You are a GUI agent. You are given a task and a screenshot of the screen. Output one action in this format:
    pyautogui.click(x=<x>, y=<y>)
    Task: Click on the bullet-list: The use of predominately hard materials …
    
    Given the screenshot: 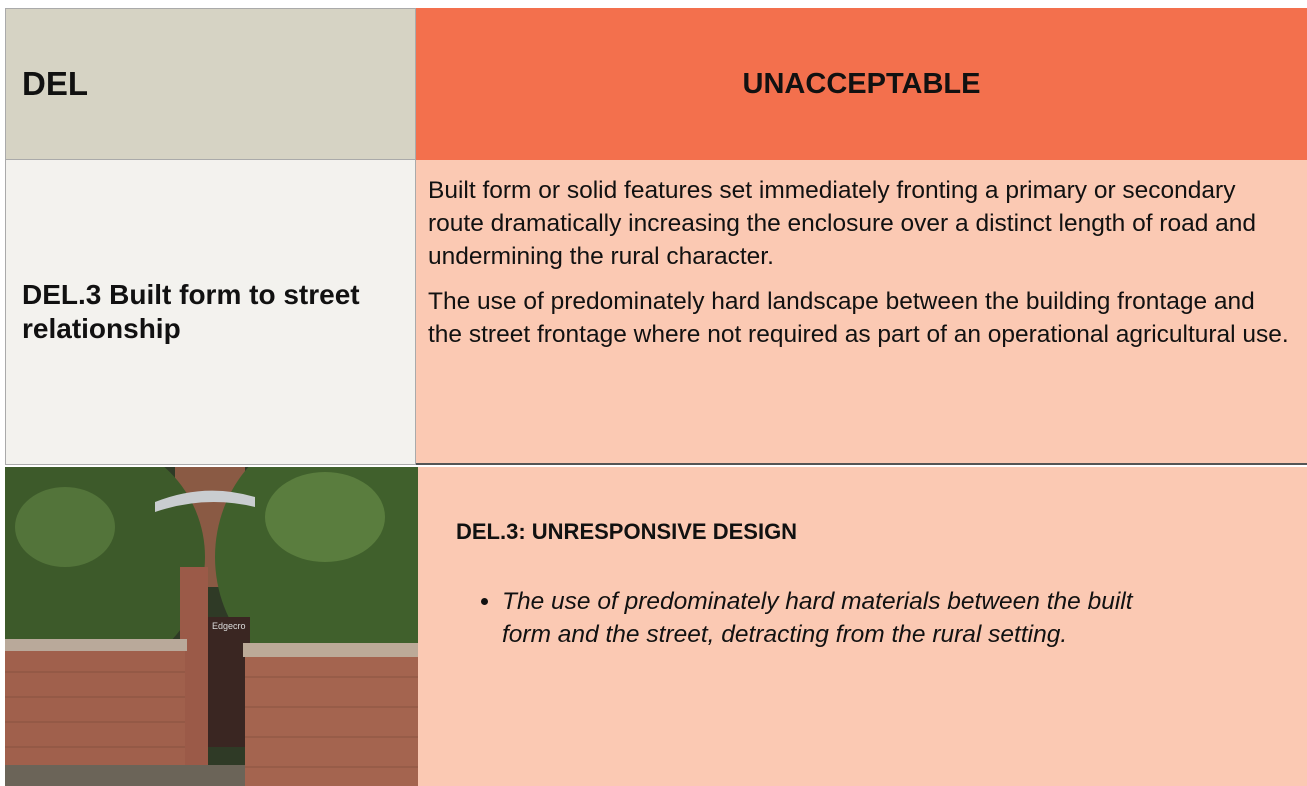 What is the action you would take?
    pyautogui.click(x=799, y=618)
    